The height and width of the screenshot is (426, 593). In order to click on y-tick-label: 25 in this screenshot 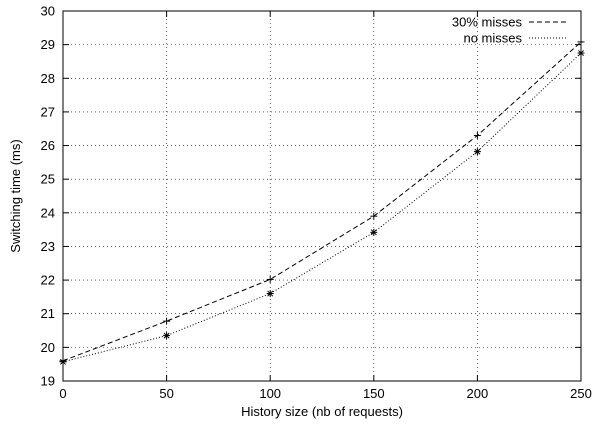, I will do `click(48, 179)`.